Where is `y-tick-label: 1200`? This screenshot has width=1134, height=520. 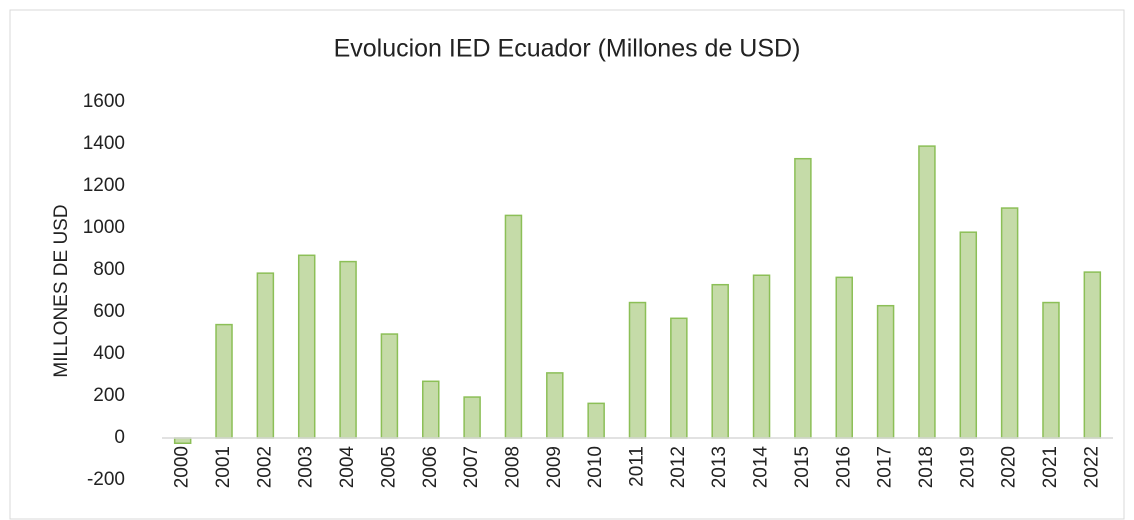
y-tick-label: 1200 is located at coordinates (104, 185).